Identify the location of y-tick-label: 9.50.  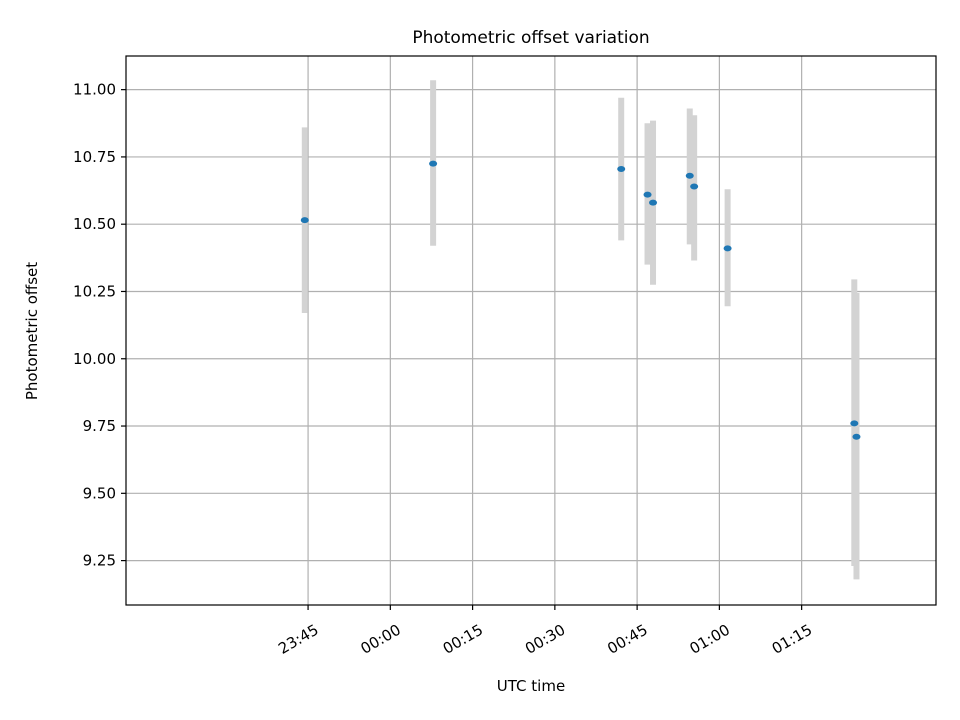
(99, 493).